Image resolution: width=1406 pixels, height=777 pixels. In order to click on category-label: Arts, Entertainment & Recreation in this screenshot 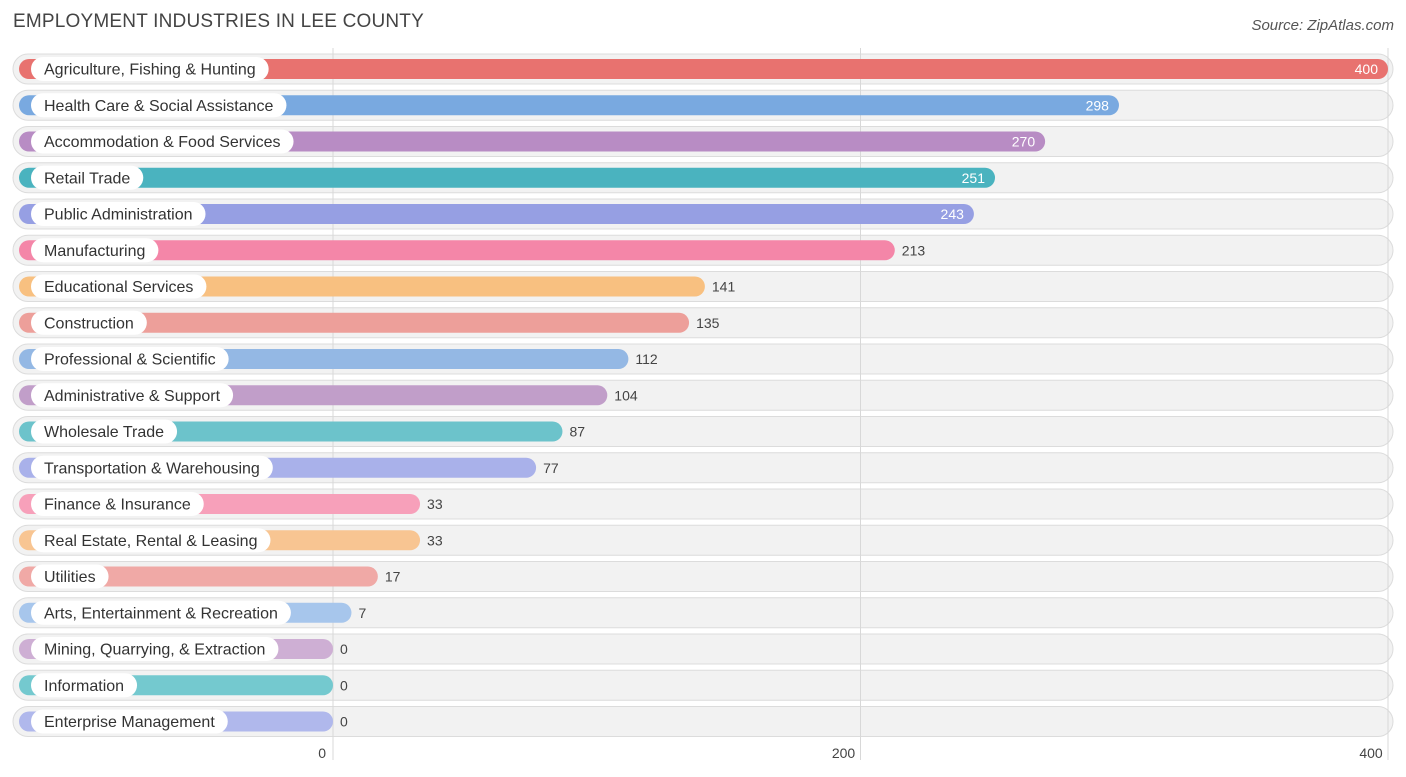, I will do `click(161, 613)`.